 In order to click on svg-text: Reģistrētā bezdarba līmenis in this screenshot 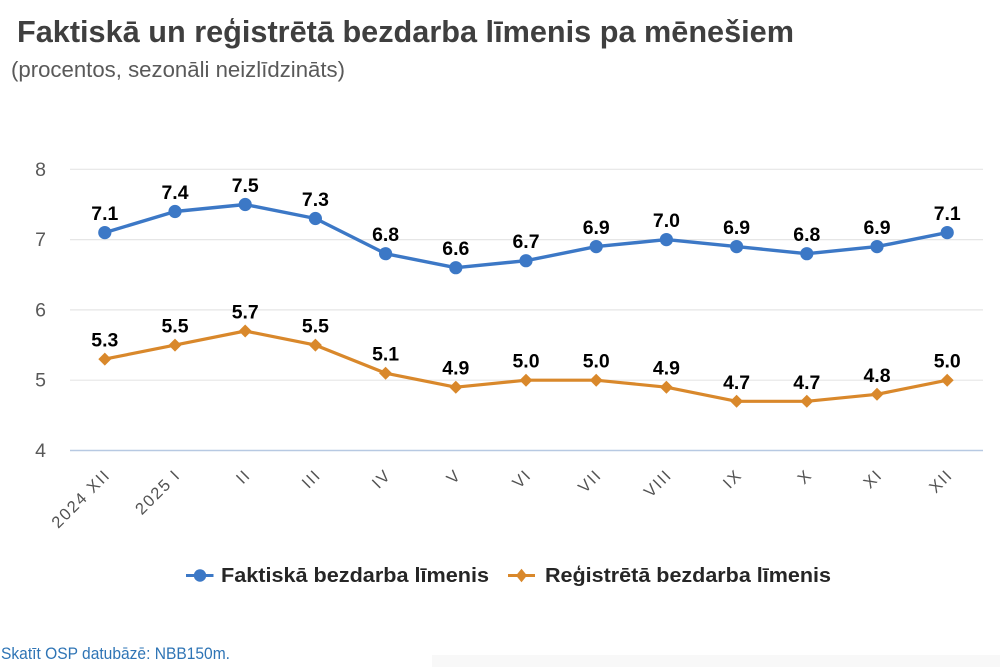, I will do `click(688, 575)`.